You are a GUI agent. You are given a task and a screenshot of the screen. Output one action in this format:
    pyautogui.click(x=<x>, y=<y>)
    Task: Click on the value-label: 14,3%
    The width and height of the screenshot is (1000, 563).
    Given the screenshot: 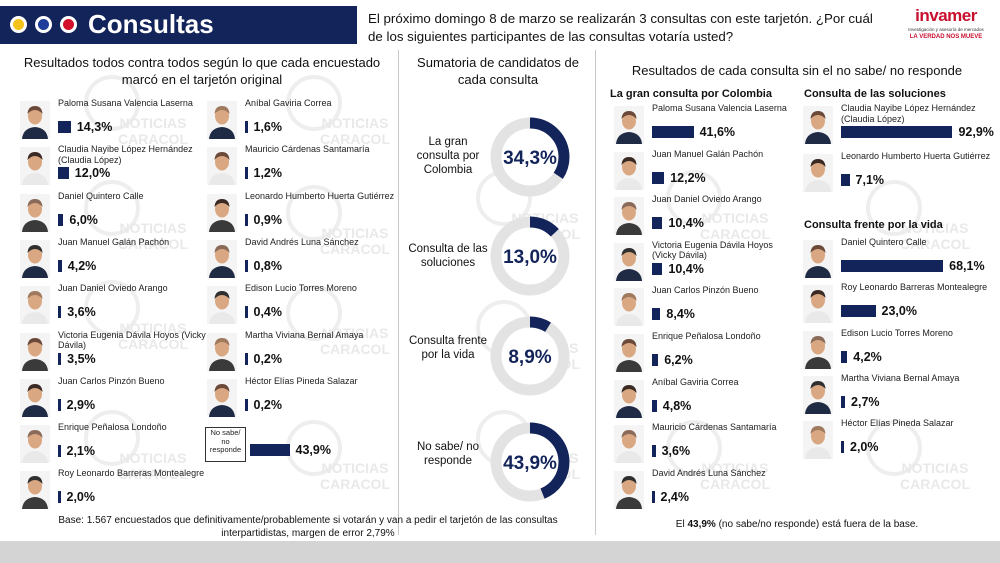 What is the action you would take?
    pyautogui.click(x=94, y=127)
    